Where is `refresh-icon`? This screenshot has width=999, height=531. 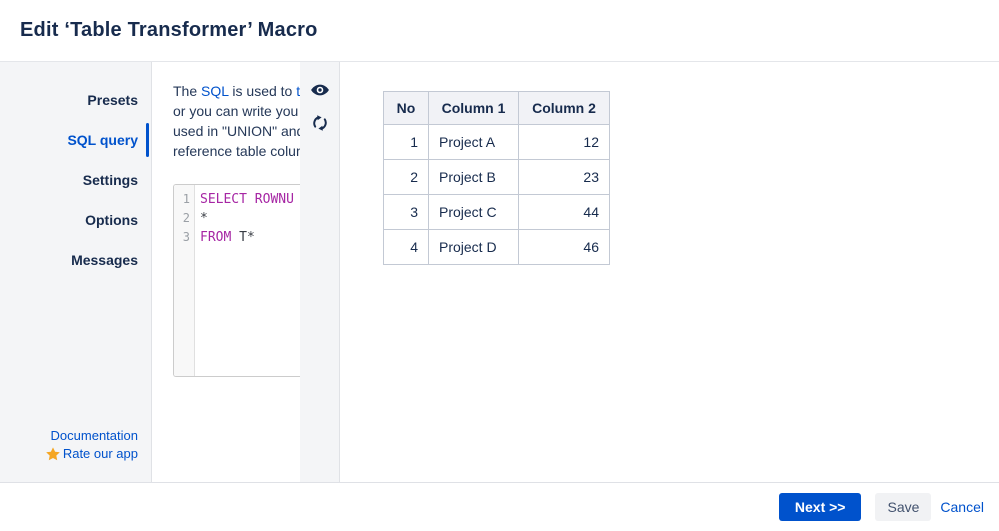 refresh-icon is located at coordinates (320, 123).